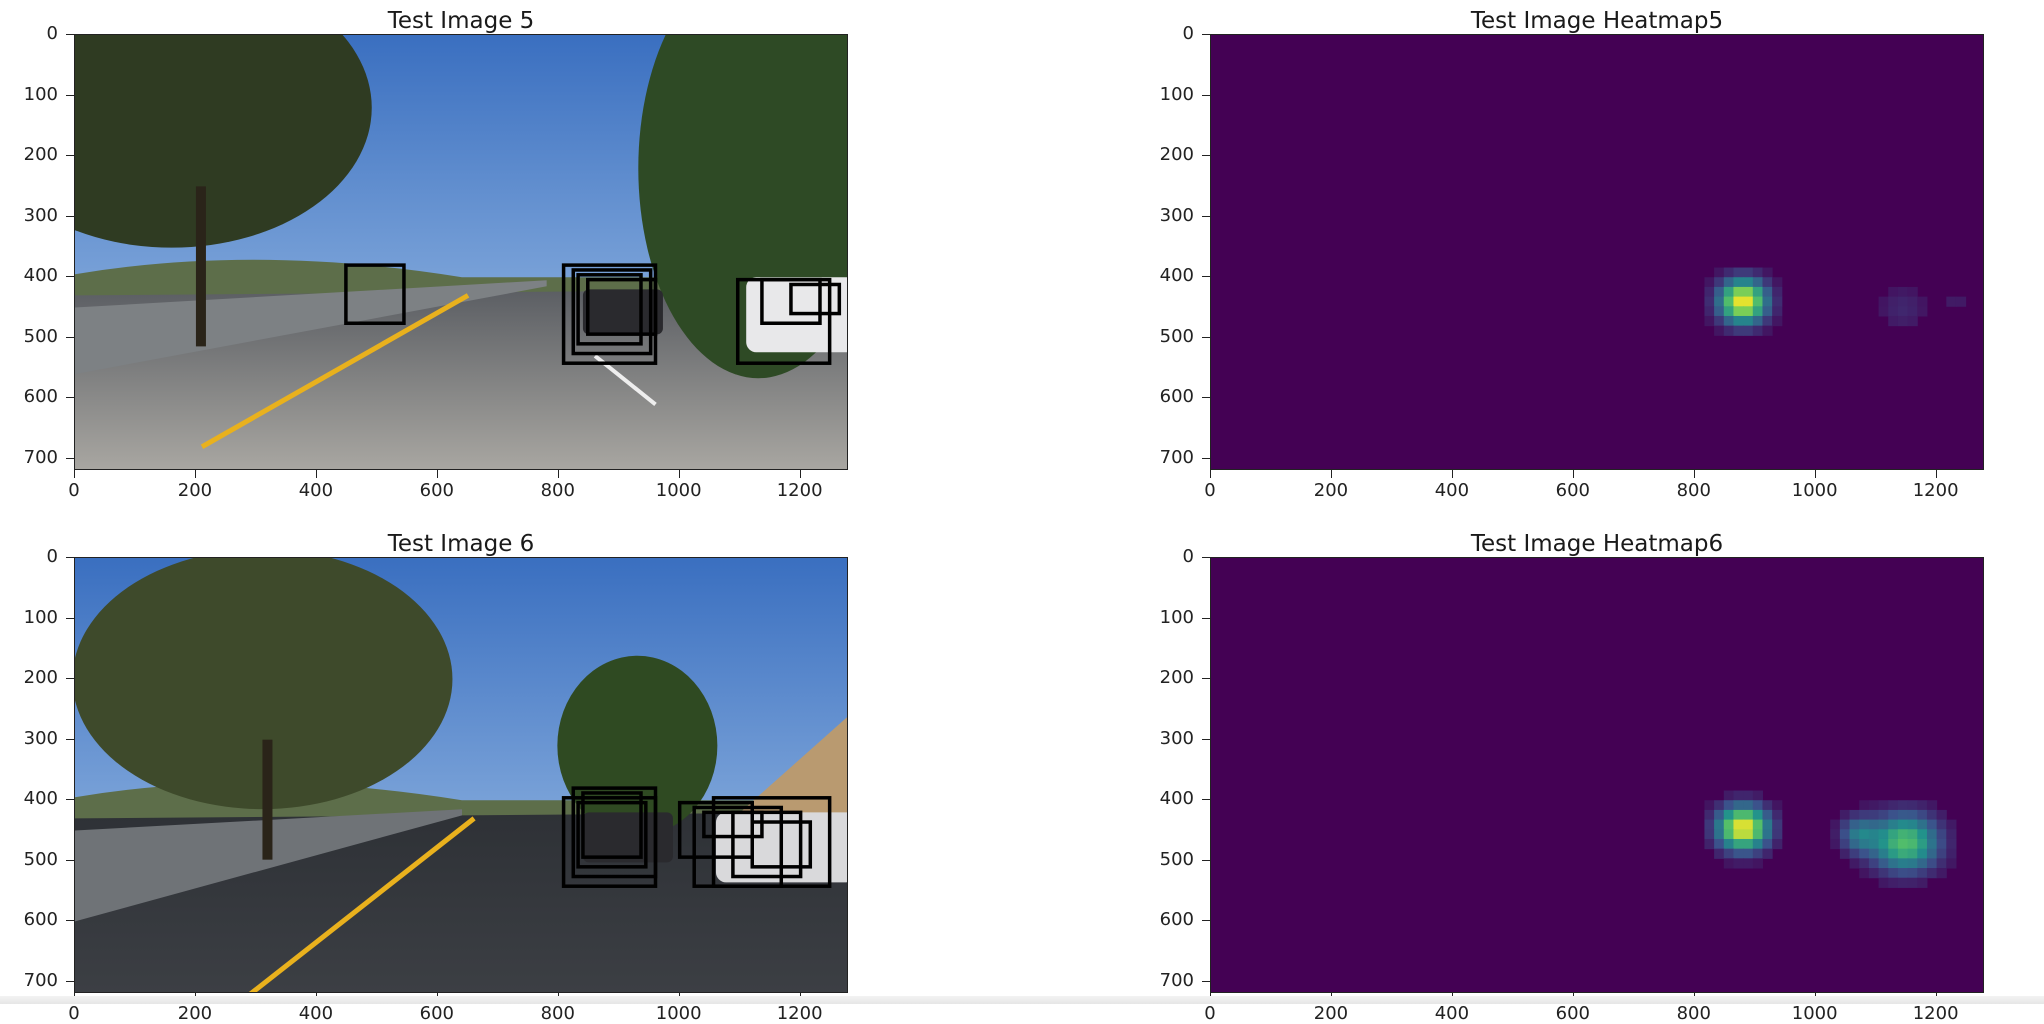 The width and height of the screenshot is (2044, 1024). What do you see at coordinates (1597, 21) in the screenshot?
I see `panel-title: Test Image Heatmap5` at bounding box center [1597, 21].